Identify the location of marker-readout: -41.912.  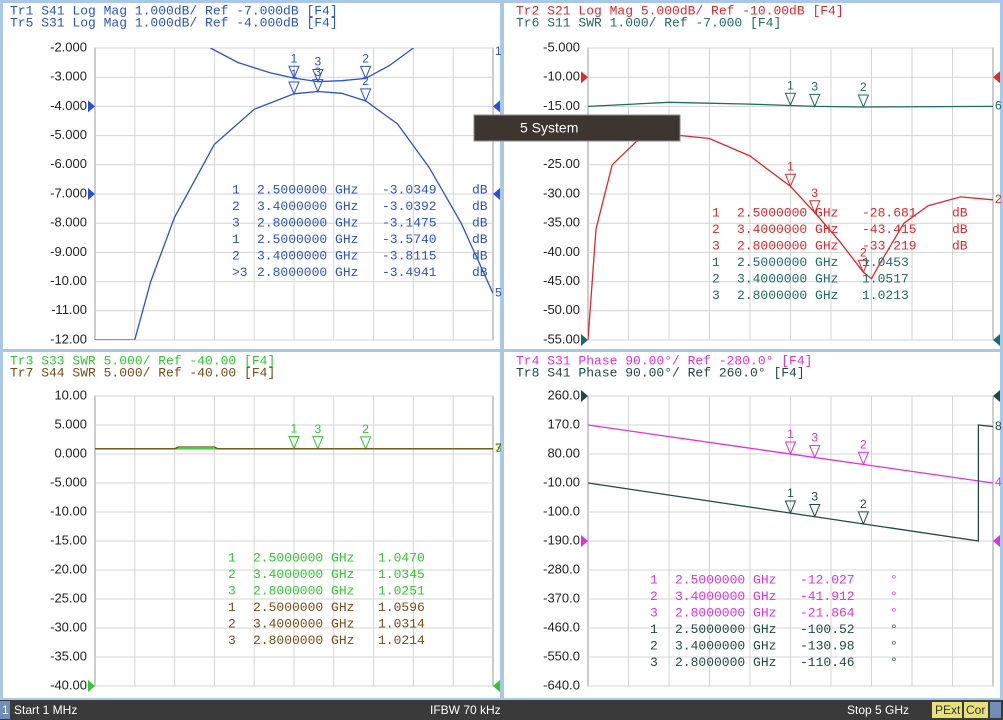
(827, 596).